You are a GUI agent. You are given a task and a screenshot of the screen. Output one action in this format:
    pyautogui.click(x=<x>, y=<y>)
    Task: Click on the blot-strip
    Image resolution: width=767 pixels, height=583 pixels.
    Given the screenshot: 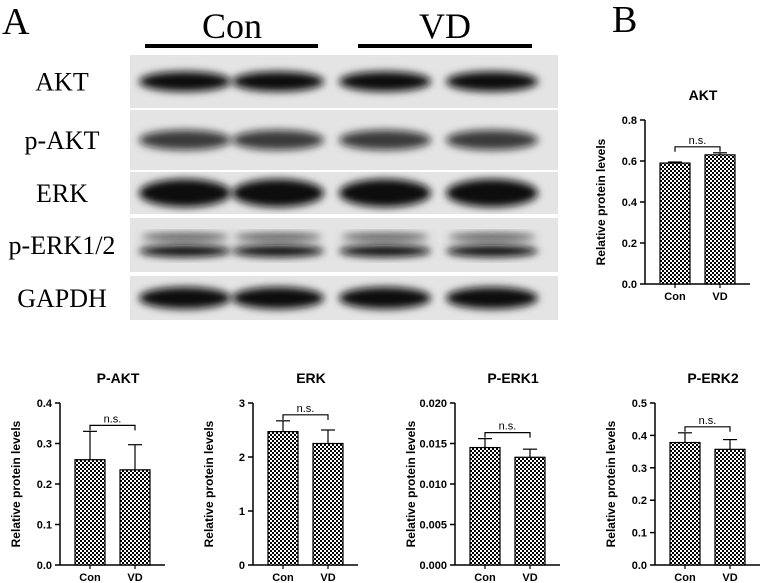 What is the action you would take?
    pyautogui.click(x=344, y=245)
    